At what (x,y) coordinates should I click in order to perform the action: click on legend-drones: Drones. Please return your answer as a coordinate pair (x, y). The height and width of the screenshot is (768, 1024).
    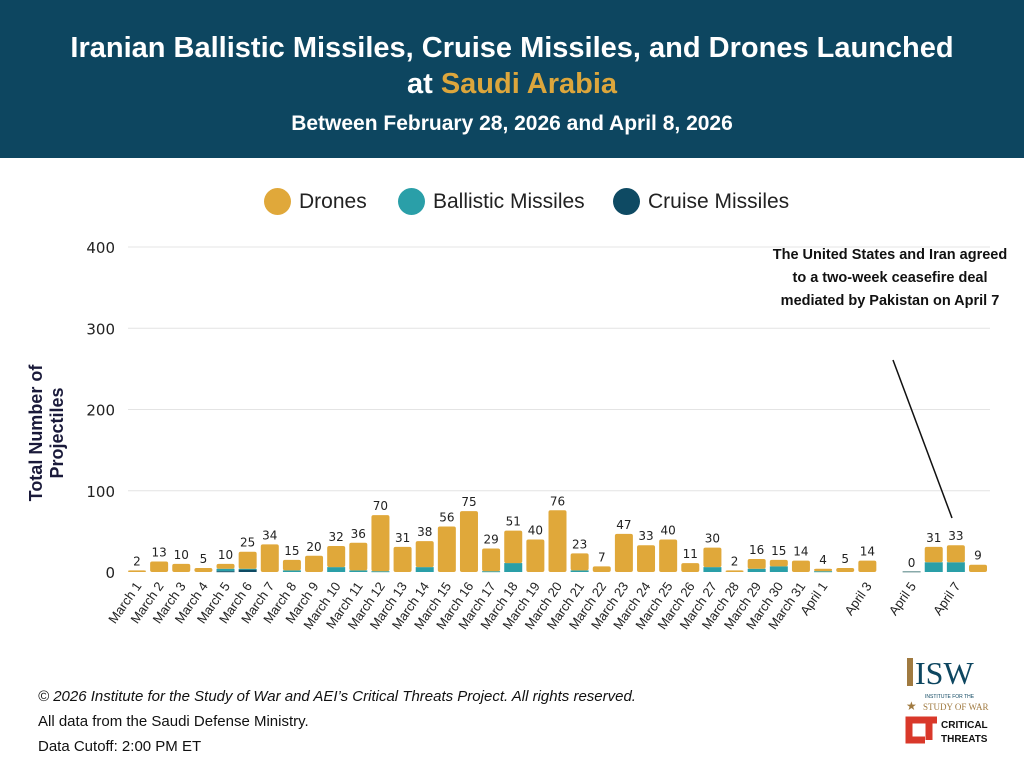
    Looking at the image, I should click on (315, 201).